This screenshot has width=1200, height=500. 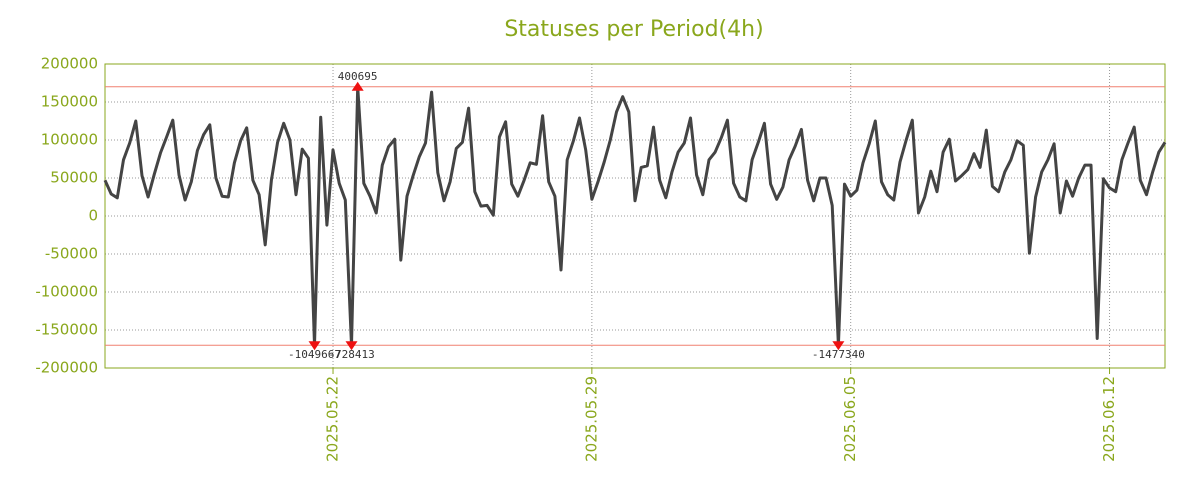 What do you see at coordinates (314, 354) in the screenshot?
I see `outlier-label: -1049667` at bounding box center [314, 354].